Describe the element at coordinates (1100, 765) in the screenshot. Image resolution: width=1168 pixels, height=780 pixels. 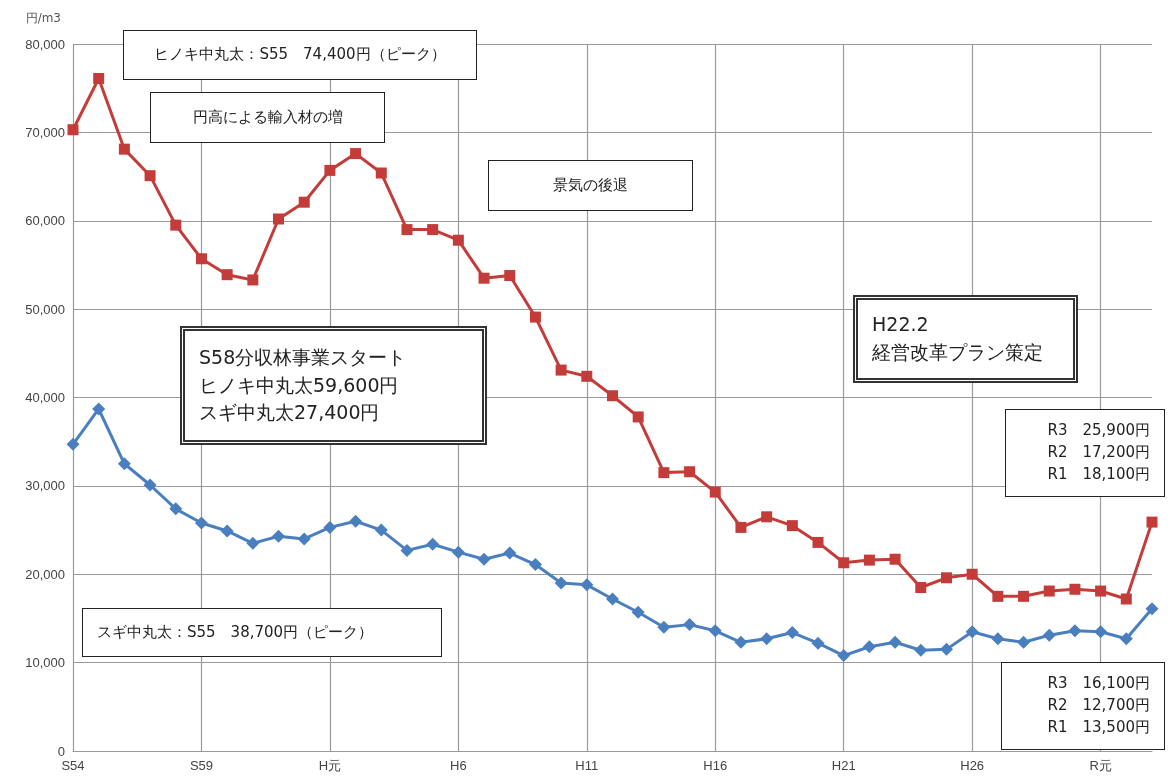
I see `x-tick-label: R元` at that location.